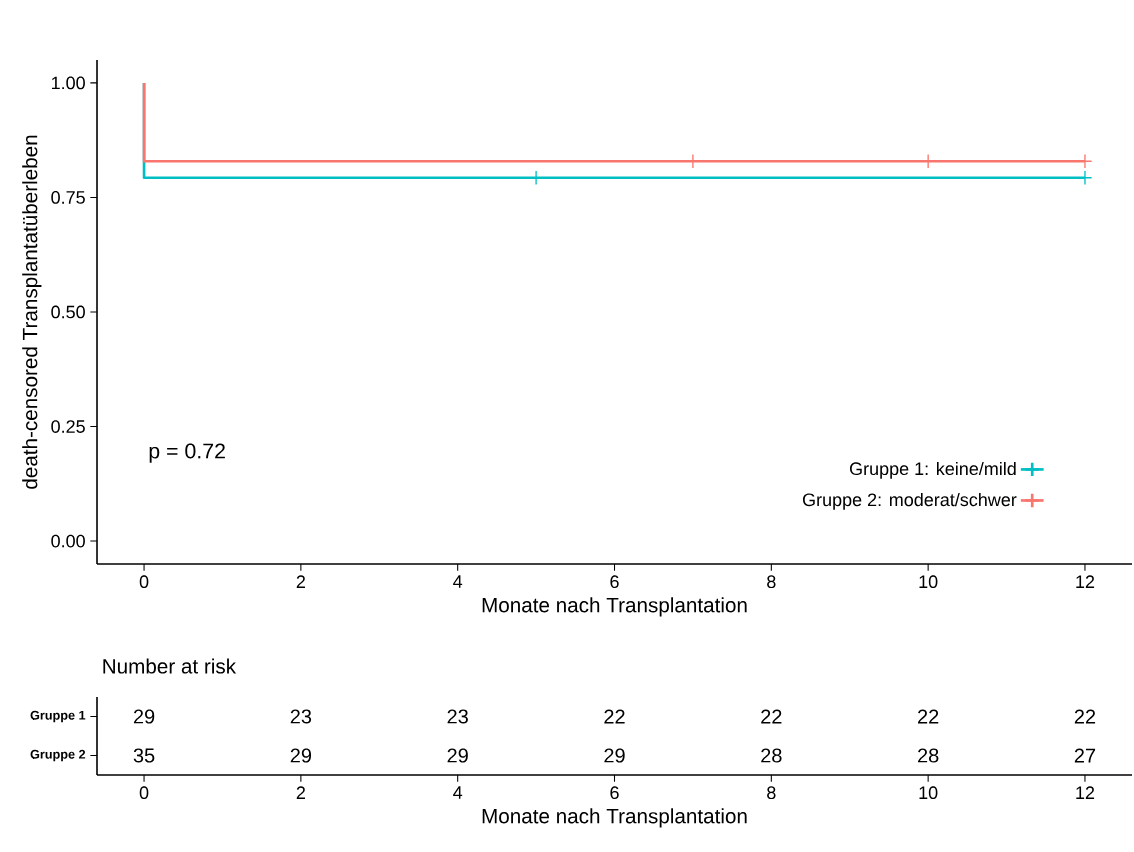 This screenshot has height=852, width=1134. Describe the element at coordinates (68, 83) in the screenshot. I see `y-tick-label: 1.00` at that location.